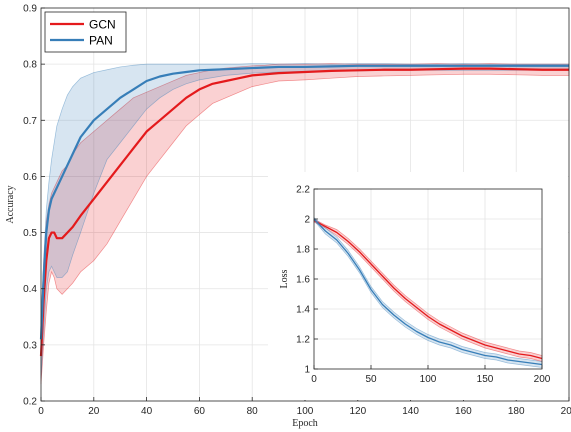 The width and height of the screenshot is (571, 432). Describe the element at coordinates (200, 411) in the screenshot. I see `x-tick-label: 60` at that location.